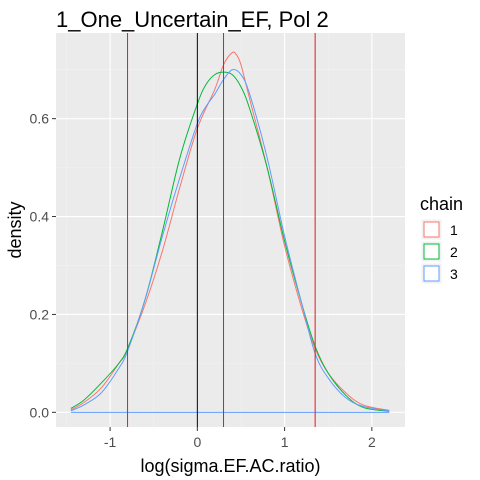  What do you see at coordinates (40, 412) in the screenshot?
I see `y-tick-label: 0.0` at bounding box center [40, 412].